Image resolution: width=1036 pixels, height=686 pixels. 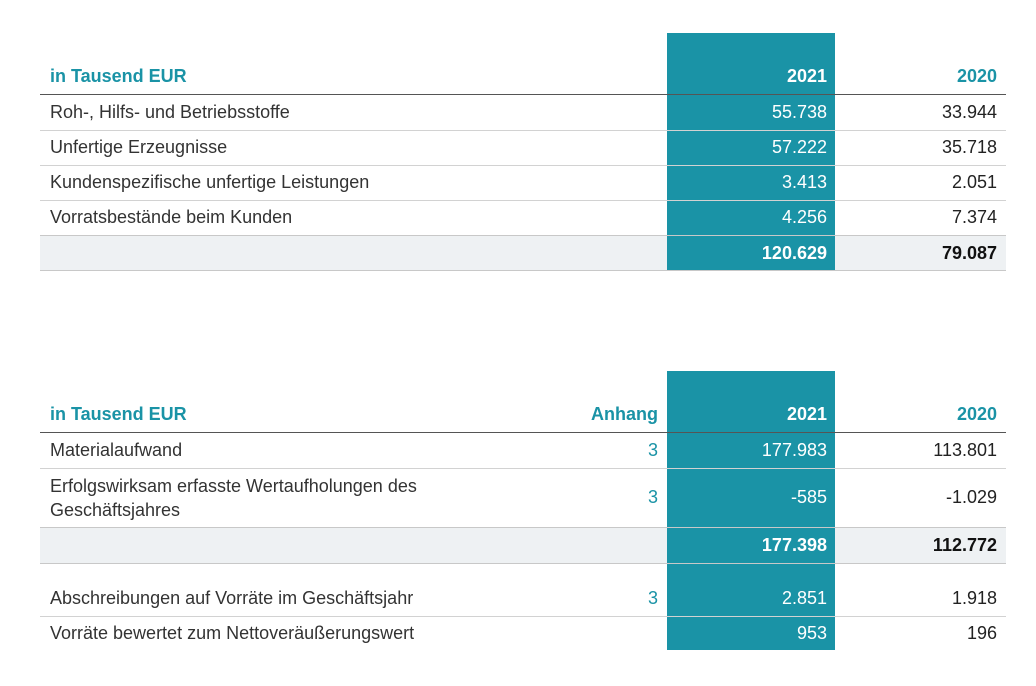 I want to click on value-2020: 35.718, so click(x=969, y=147).